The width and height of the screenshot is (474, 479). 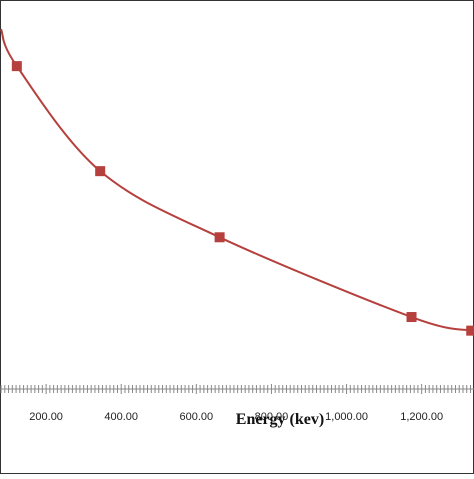 What do you see at coordinates (197, 417) in the screenshot?
I see `x-tick-label: 600.00` at bounding box center [197, 417].